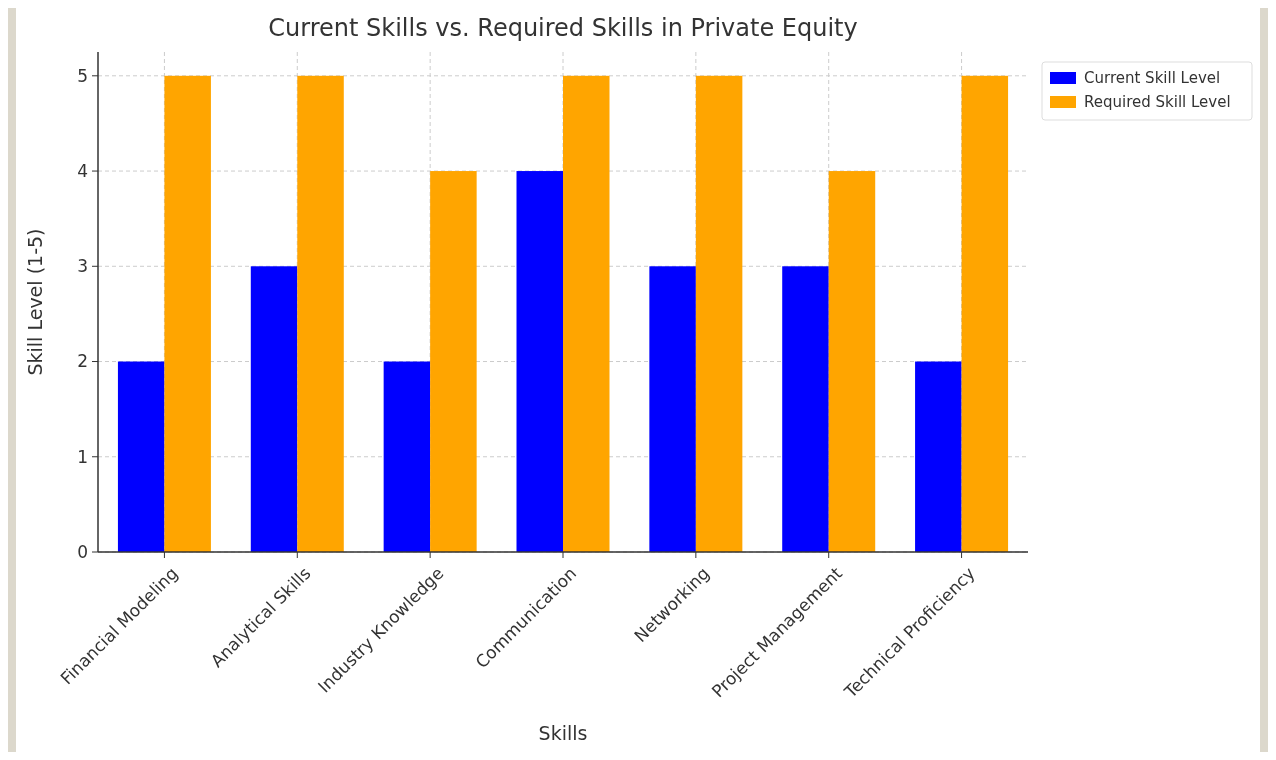 This screenshot has height=760, width=1276. Describe the element at coordinates (82, 266) in the screenshot. I see `y-tick-label: 3` at that location.